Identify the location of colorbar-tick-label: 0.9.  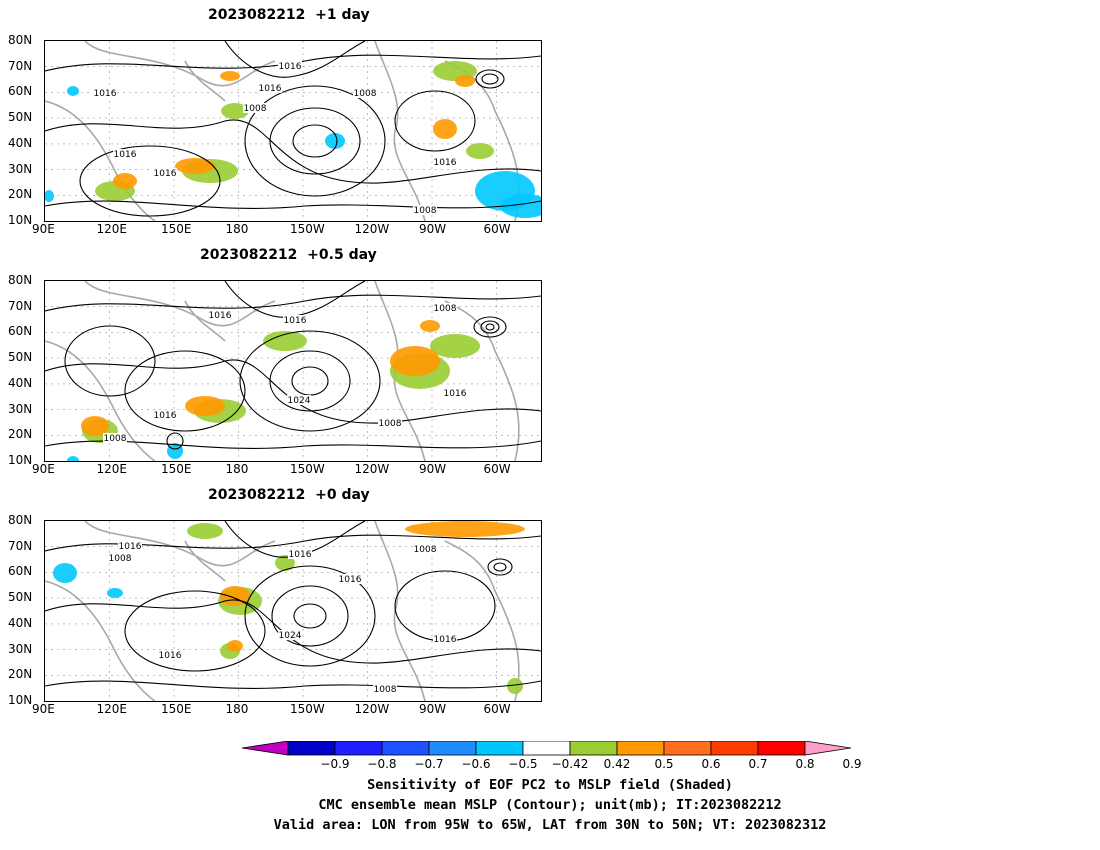
(852, 764).